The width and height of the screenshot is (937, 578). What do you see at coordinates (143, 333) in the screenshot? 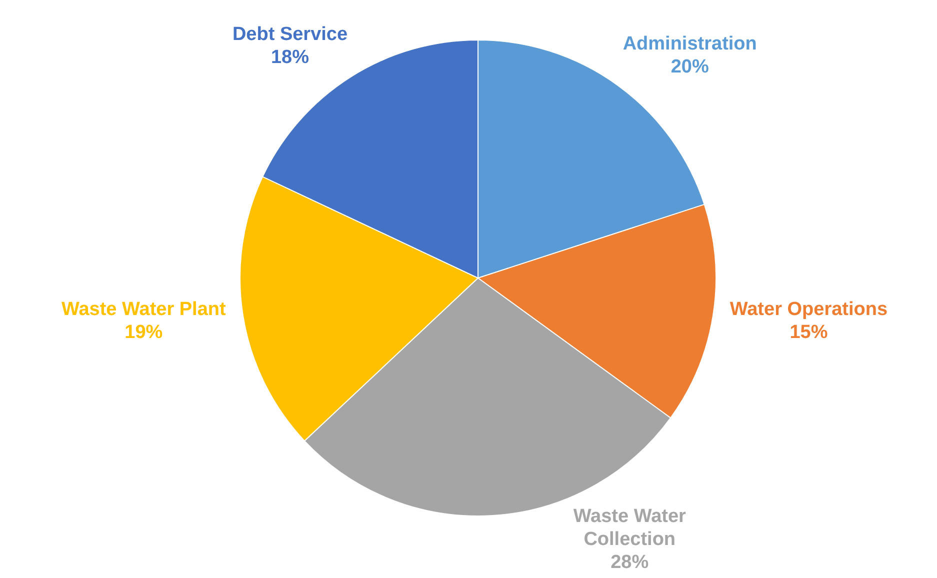
I see `data-label: 19%` at bounding box center [143, 333].